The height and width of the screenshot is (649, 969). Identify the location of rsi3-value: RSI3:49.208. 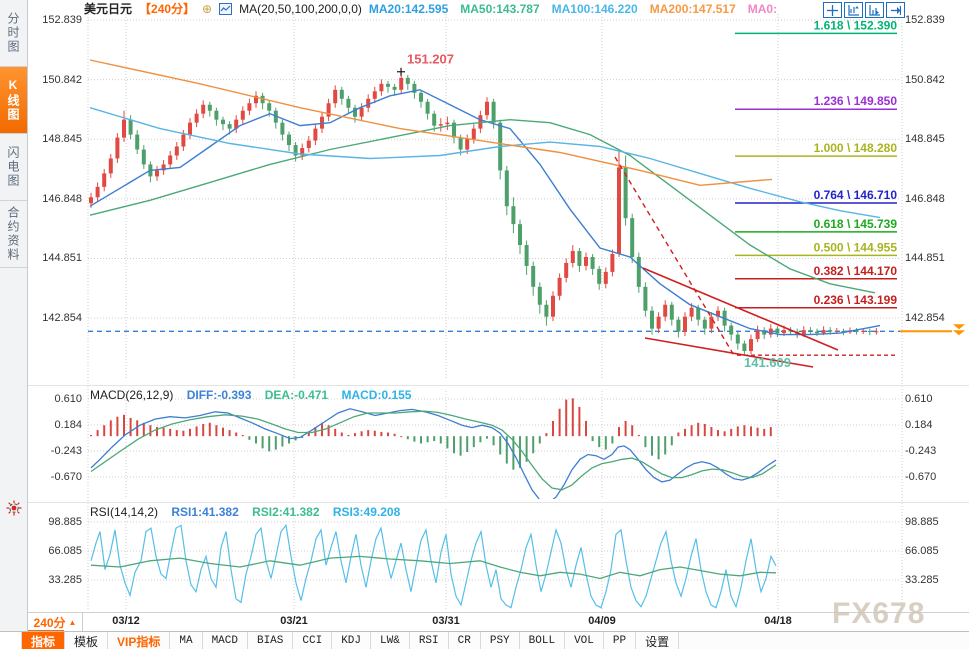
(366, 512).